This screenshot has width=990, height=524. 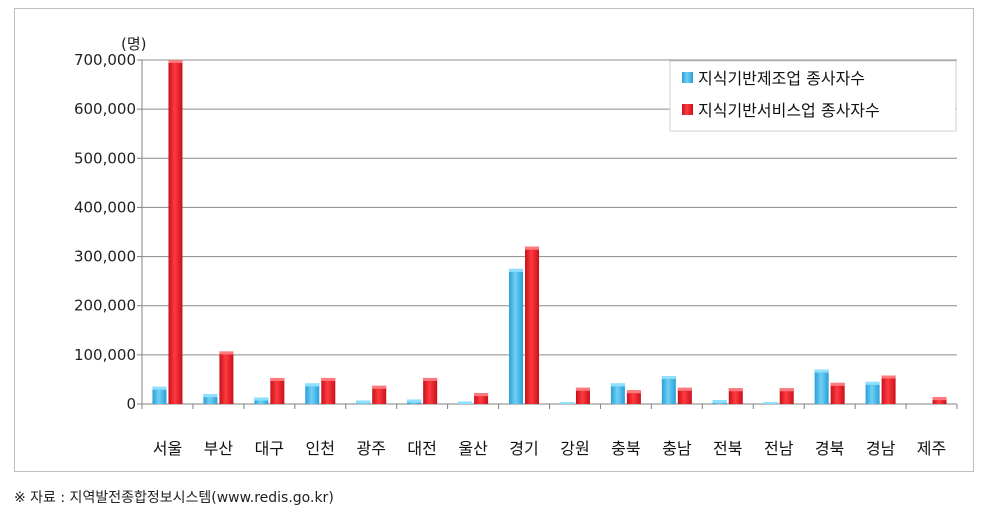 I want to click on y-tick-label: 200,000, so click(x=105, y=306).